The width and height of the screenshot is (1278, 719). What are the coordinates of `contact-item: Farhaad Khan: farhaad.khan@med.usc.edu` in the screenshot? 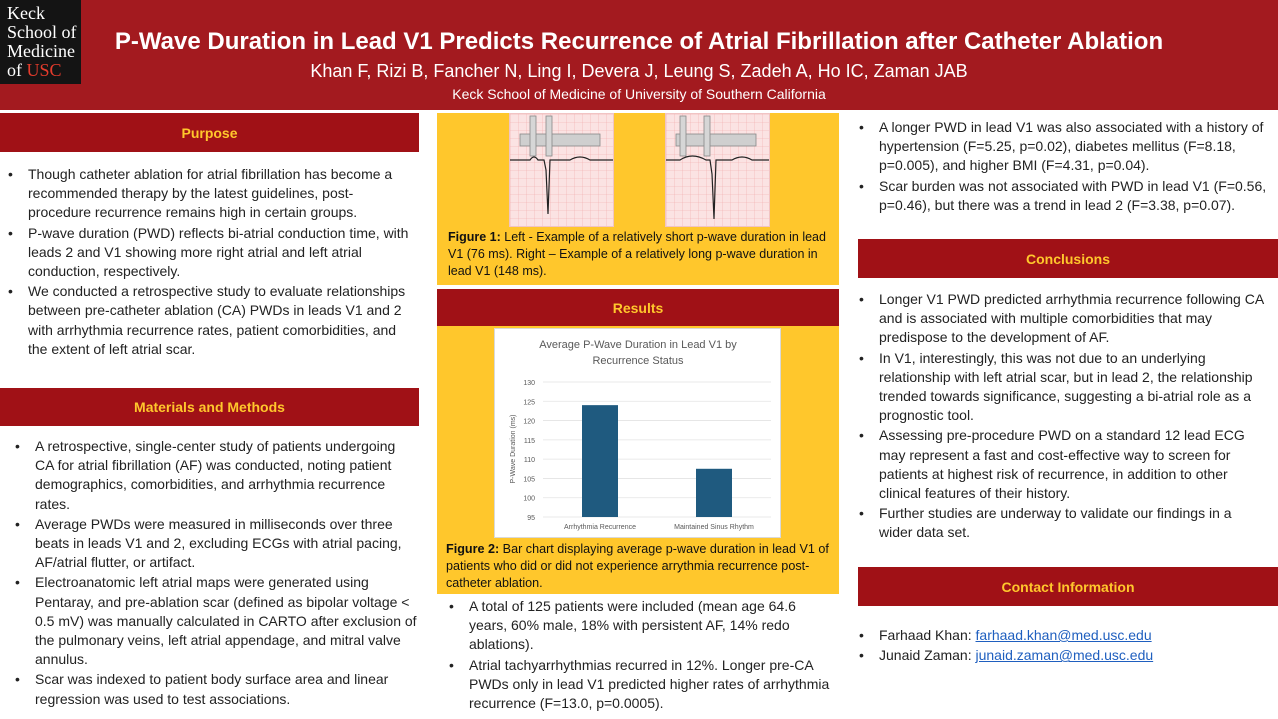 It's located at (1059, 635).